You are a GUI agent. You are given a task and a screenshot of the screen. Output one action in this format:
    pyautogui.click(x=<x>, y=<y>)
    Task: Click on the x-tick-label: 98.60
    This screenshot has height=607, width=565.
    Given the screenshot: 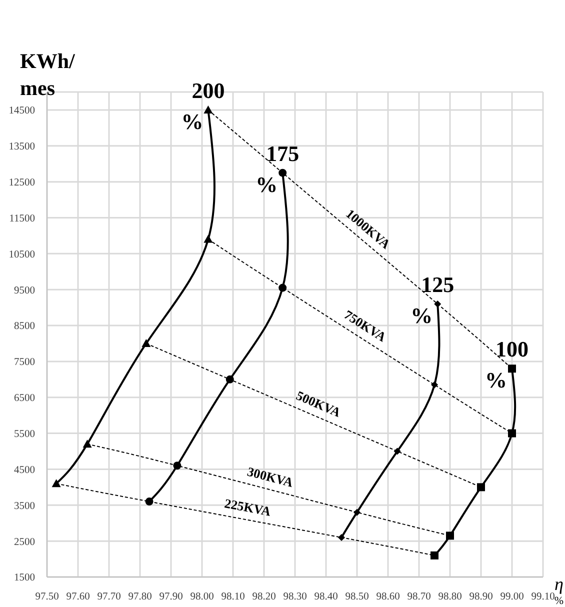 What is the action you would take?
    pyautogui.click(x=388, y=596)
    